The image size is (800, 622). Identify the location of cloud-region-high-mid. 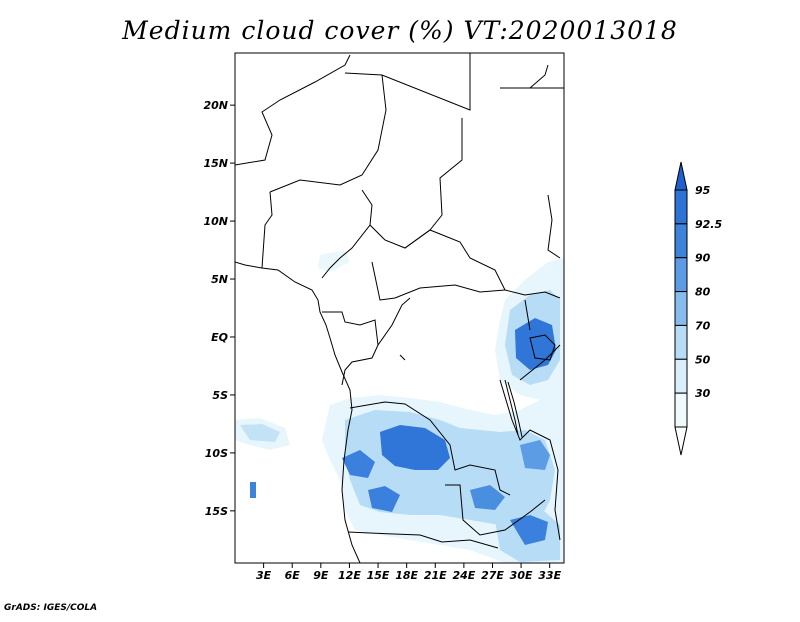
(487, 497).